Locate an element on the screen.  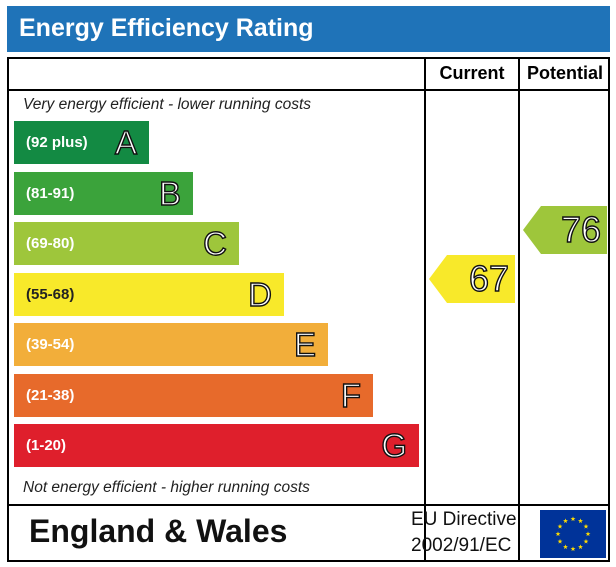
footer-divider is located at coordinates (308, 505).